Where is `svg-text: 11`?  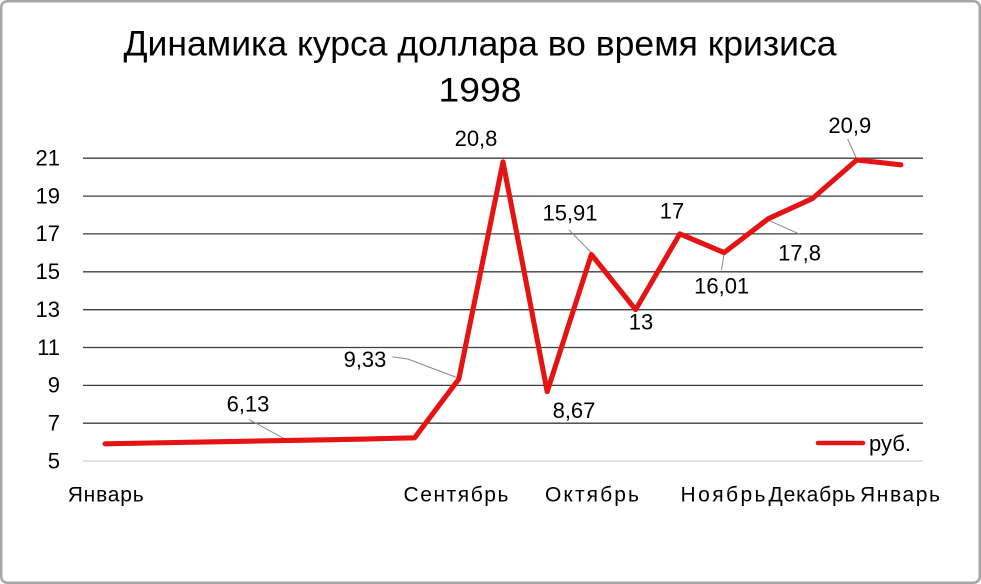 svg-text: 11 is located at coordinates (48, 347).